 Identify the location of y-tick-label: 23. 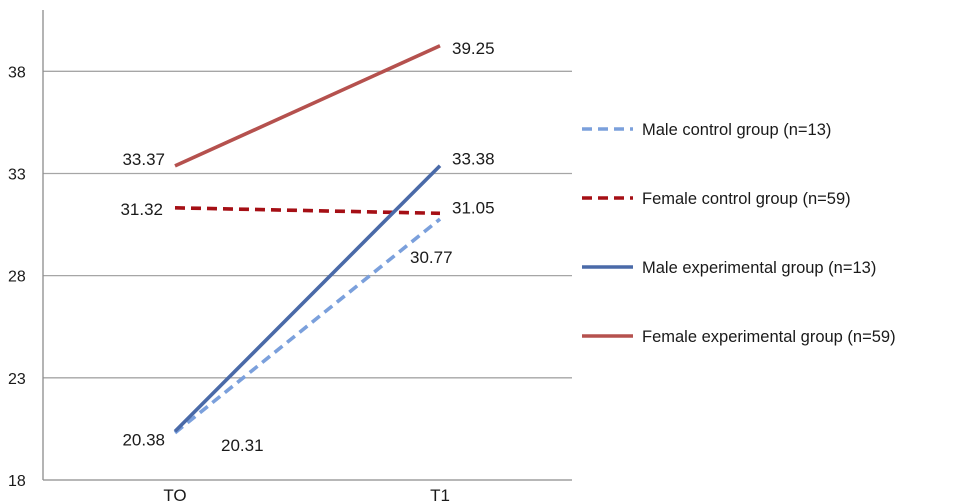
(17, 379).